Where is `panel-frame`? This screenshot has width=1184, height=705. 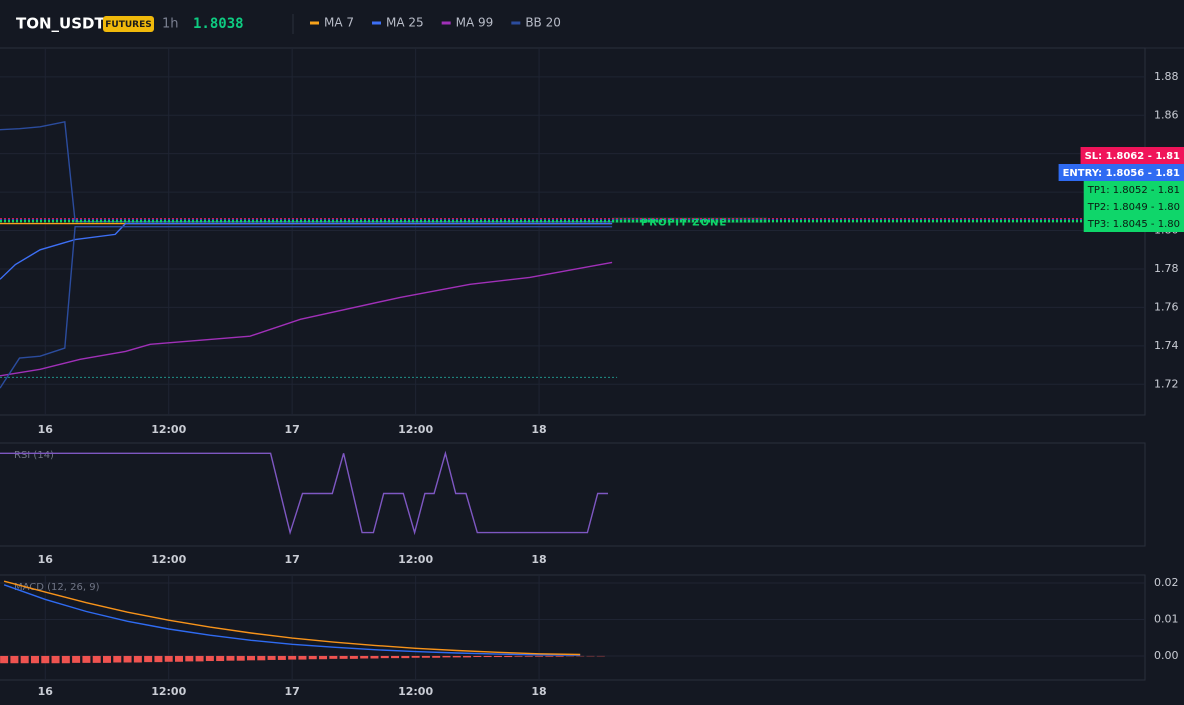 panel-frame is located at coordinates (573, 494).